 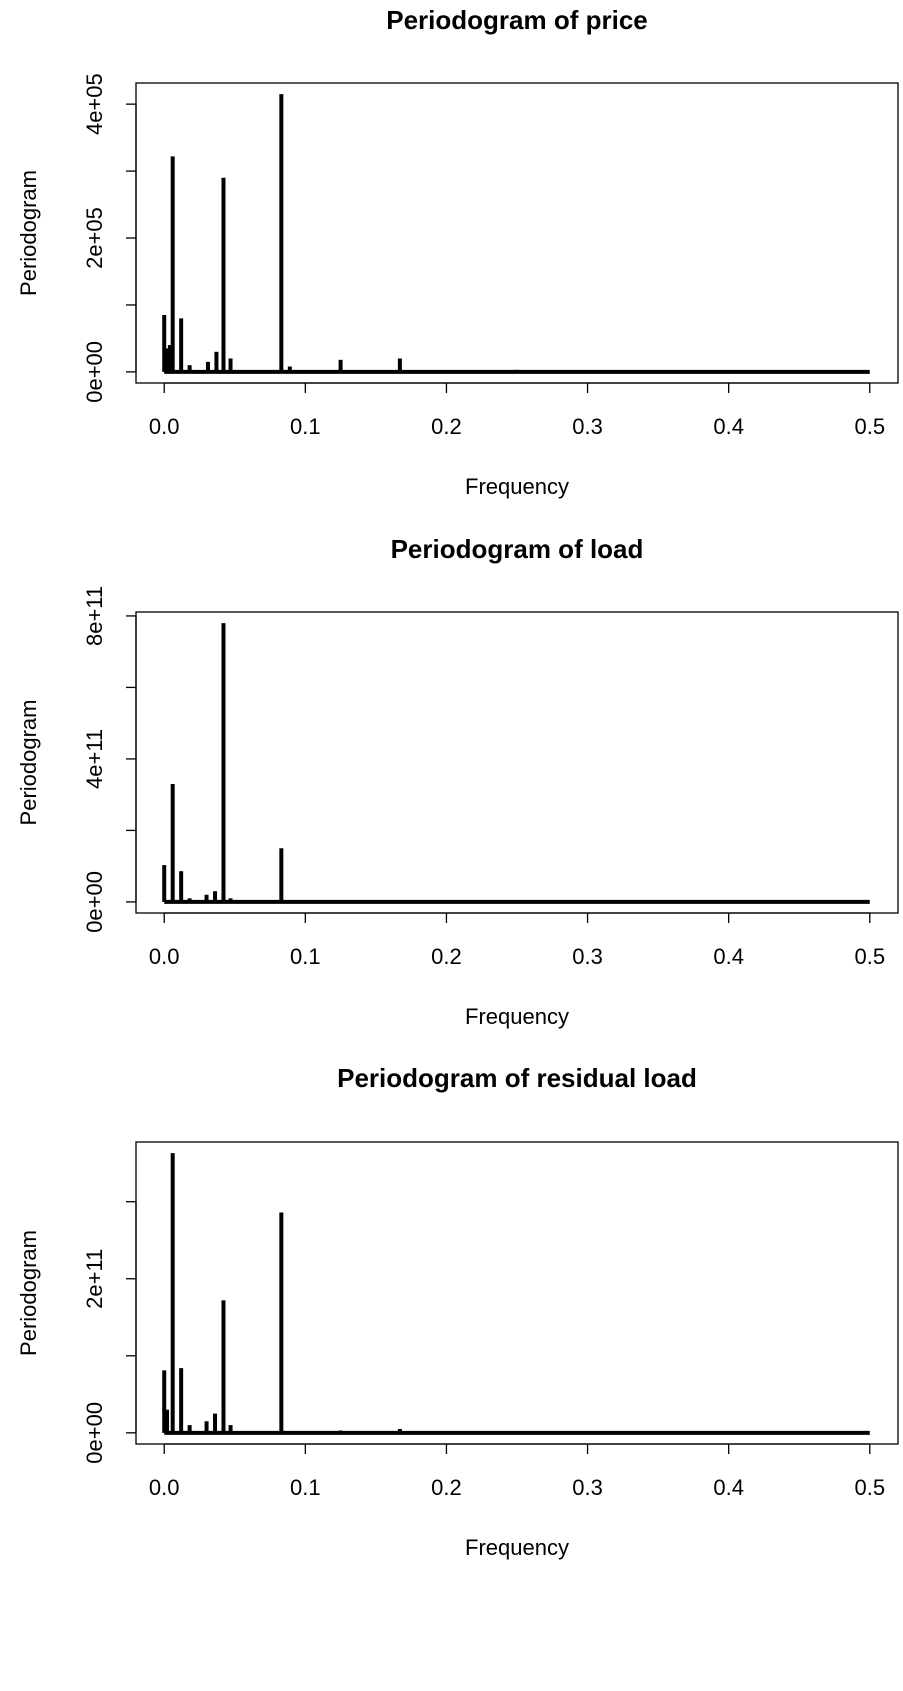 What do you see at coordinates (94, 104) in the screenshot?
I see `y-tick-label: 4e+05` at bounding box center [94, 104].